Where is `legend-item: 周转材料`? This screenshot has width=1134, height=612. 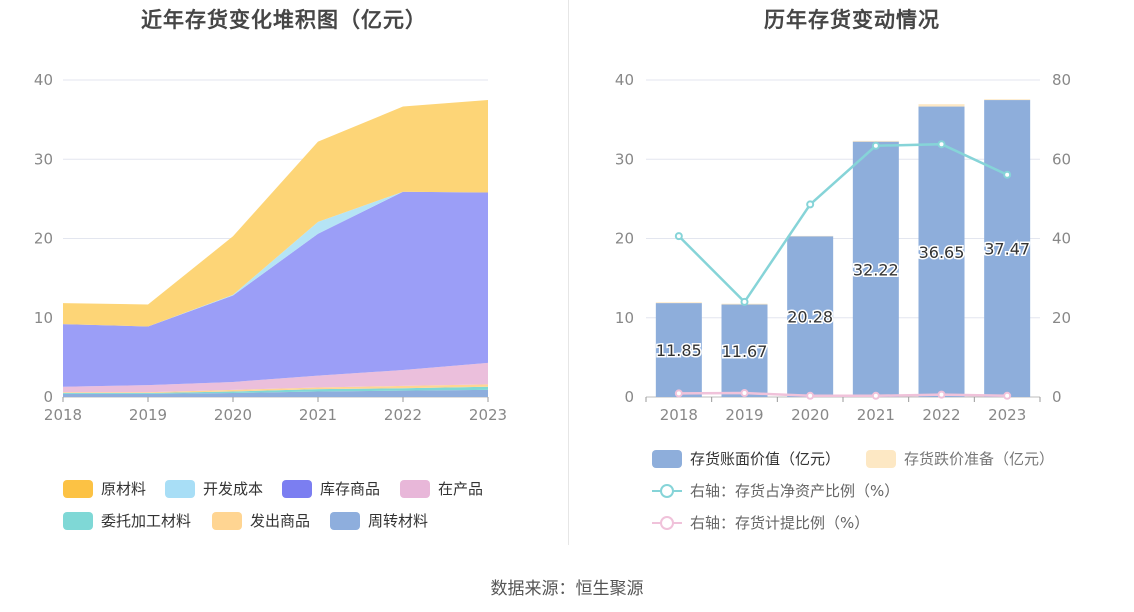 legend-item: 周转材料 is located at coordinates (379, 520).